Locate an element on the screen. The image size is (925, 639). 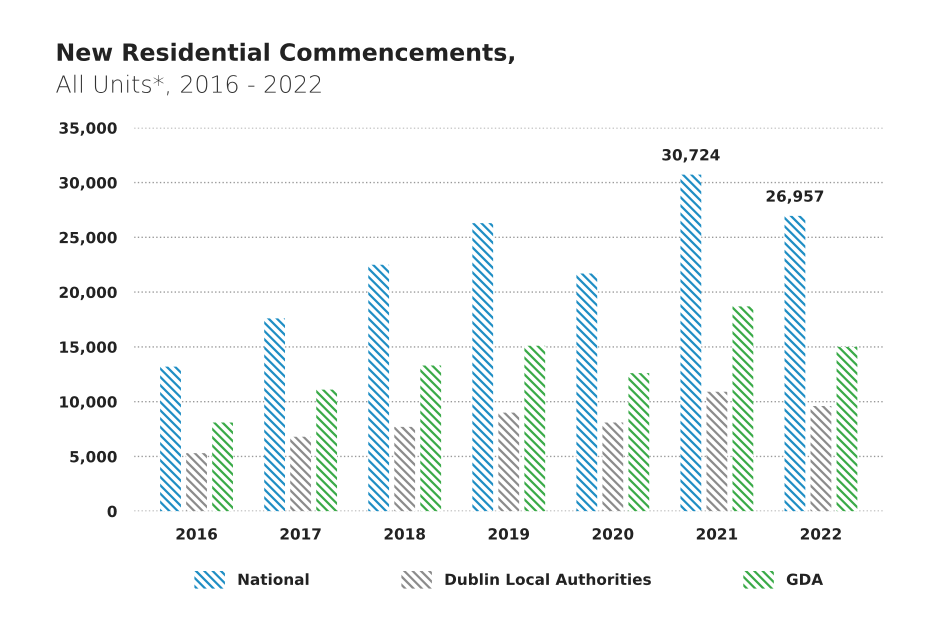
x-tick-label: 2019 is located at coordinates (509, 534).